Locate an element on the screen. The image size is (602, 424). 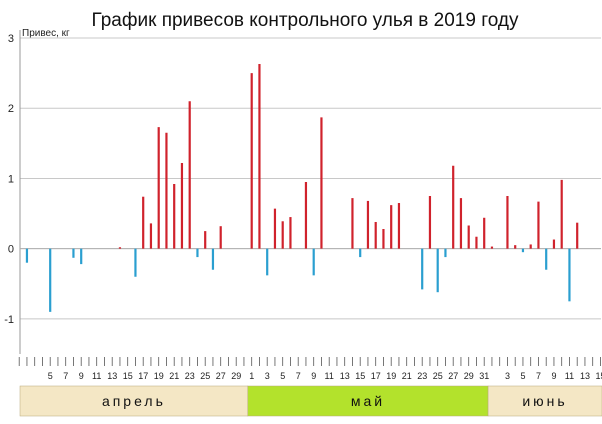
month-label: май is located at coordinates (368, 401).